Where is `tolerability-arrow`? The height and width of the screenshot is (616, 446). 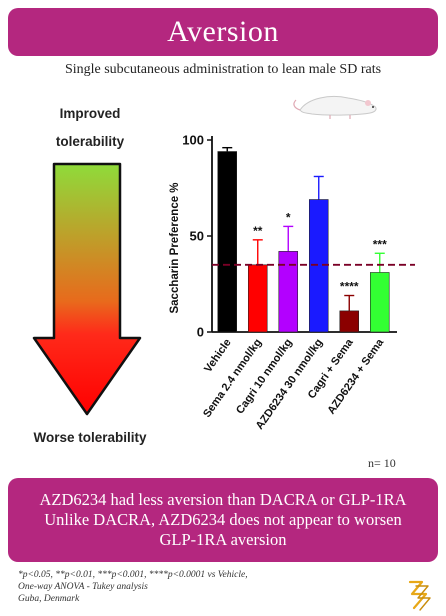 tolerability-arrow is located at coordinates (87, 289).